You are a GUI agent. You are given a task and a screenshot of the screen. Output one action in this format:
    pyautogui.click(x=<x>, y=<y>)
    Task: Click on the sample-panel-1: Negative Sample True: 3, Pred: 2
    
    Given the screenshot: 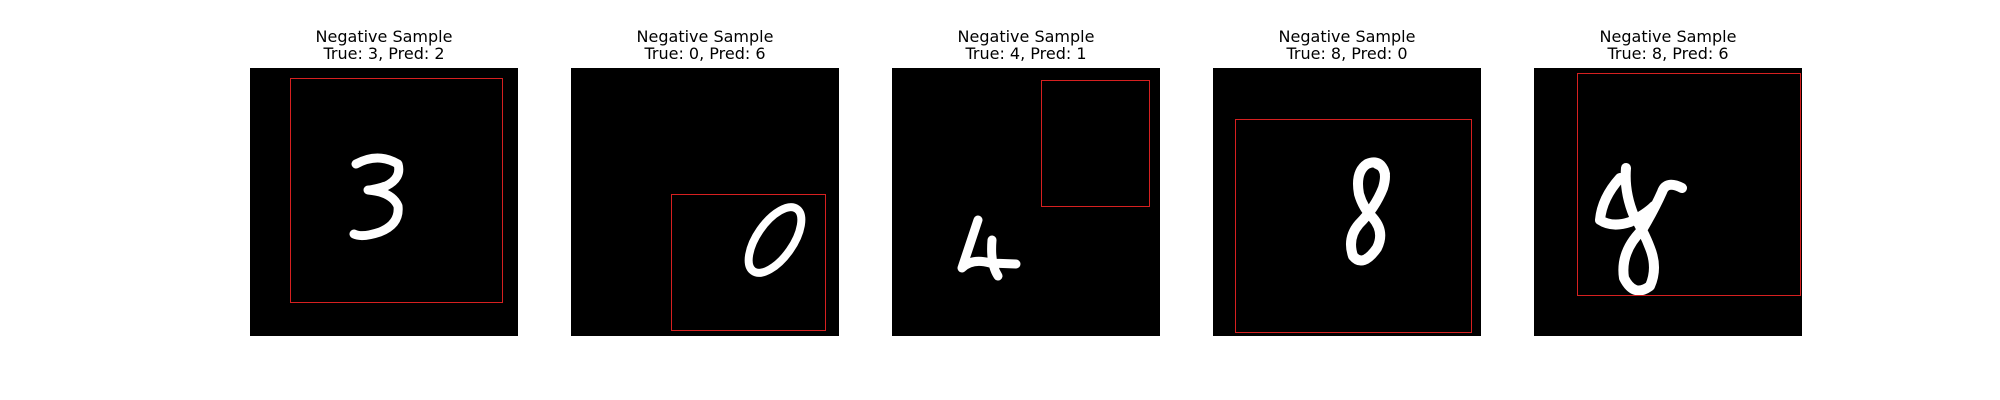 What is the action you would take?
    pyautogui.click(x=384, y=200)
    